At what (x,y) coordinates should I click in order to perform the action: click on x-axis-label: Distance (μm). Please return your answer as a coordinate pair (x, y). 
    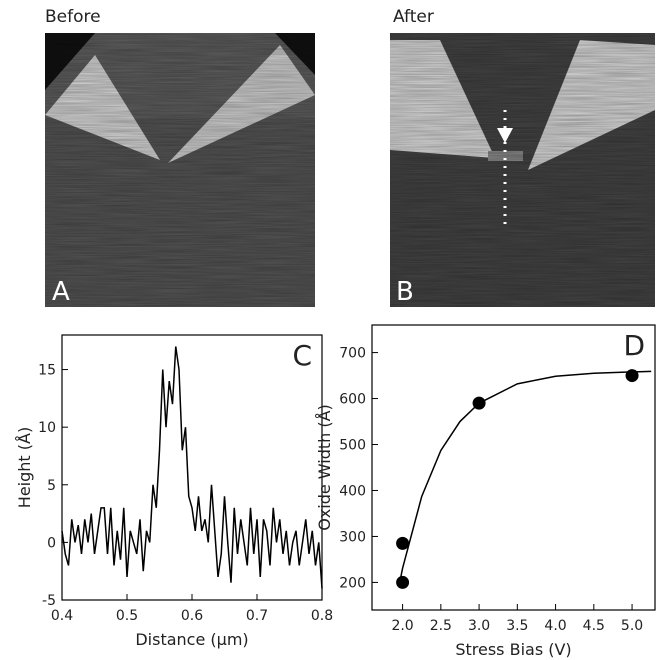
    Looking at the image, I should click on (191, 639).